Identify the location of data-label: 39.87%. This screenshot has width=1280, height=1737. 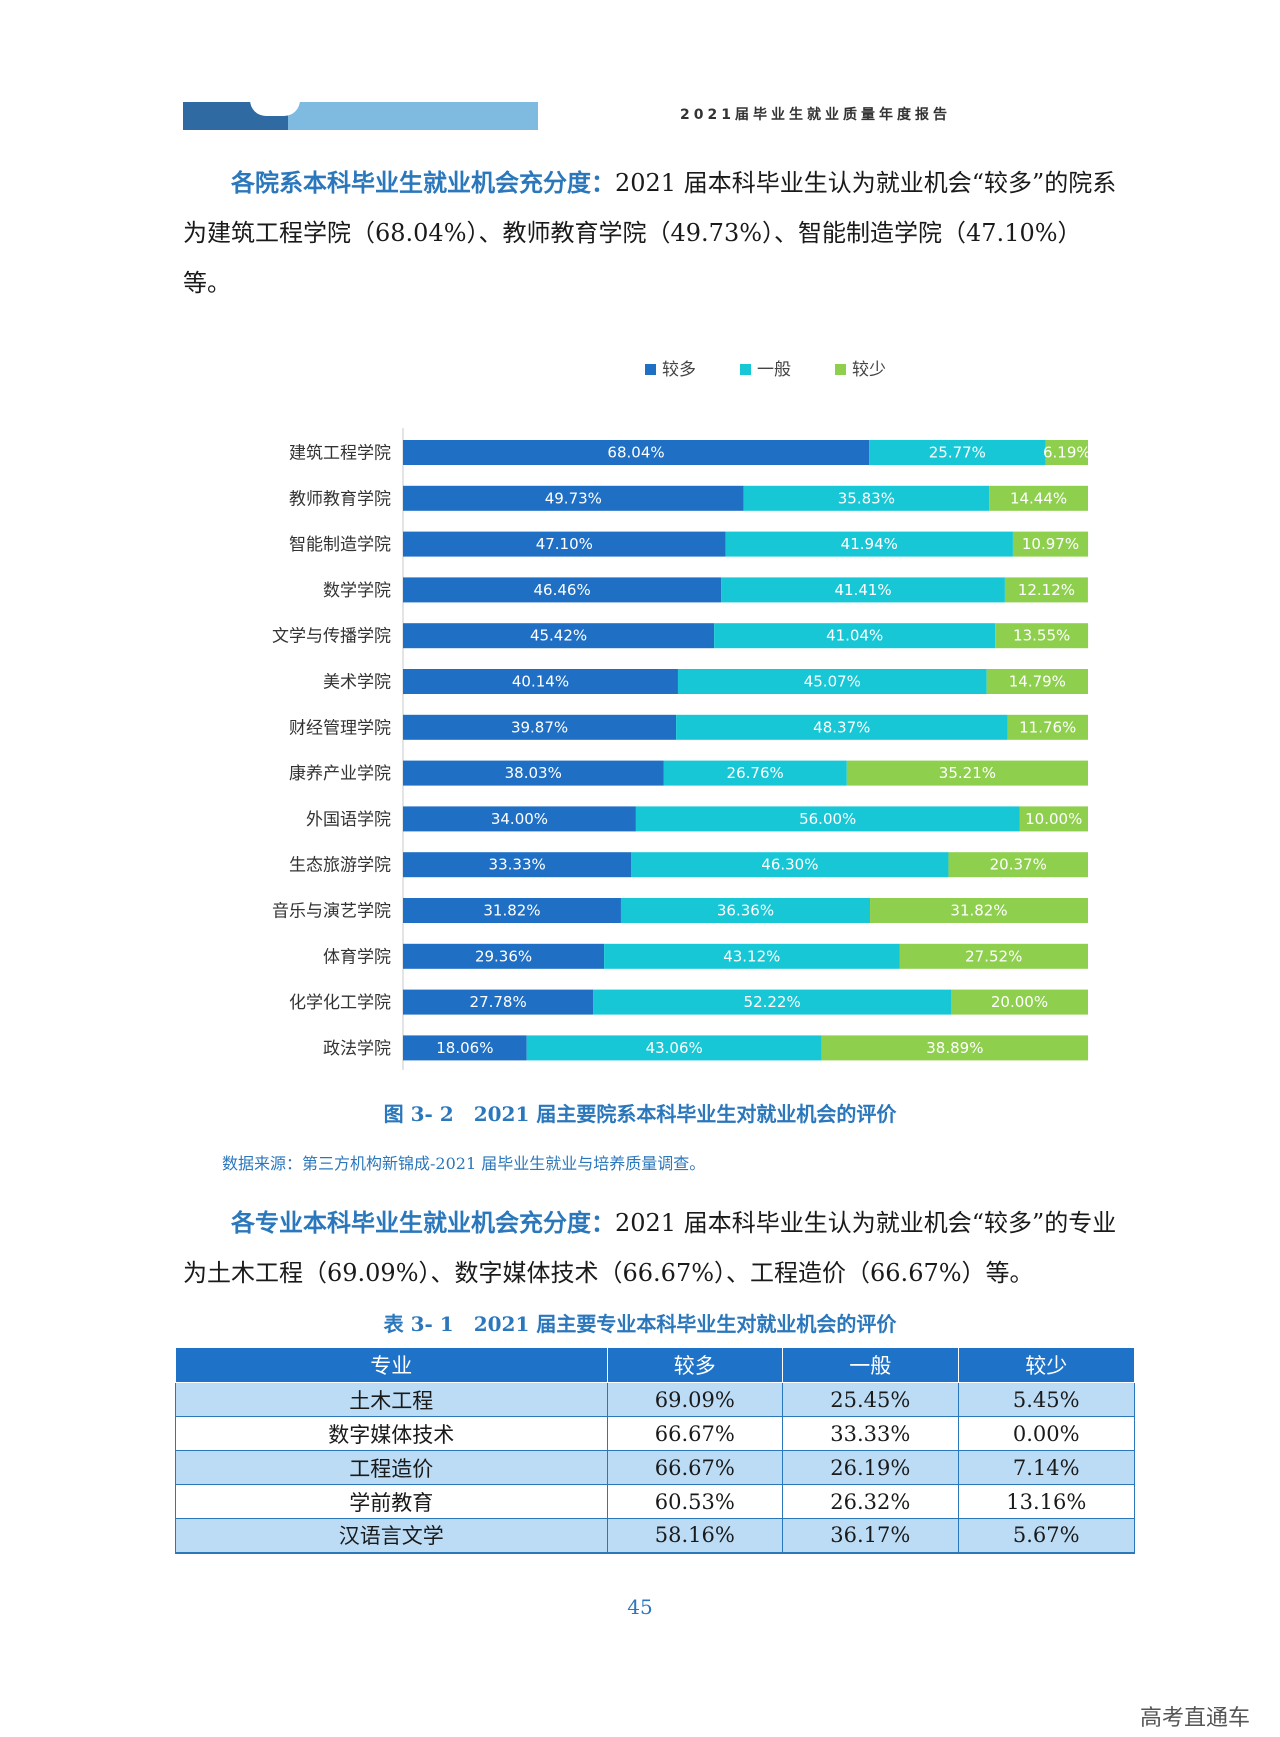
(539, 727).